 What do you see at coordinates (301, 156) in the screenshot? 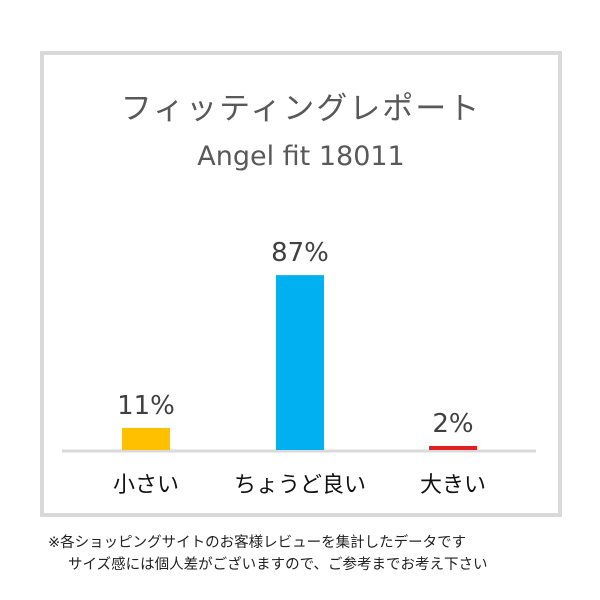
I see `chart-subtitle: Angel fit 18011` at bounding box center [301, 156].